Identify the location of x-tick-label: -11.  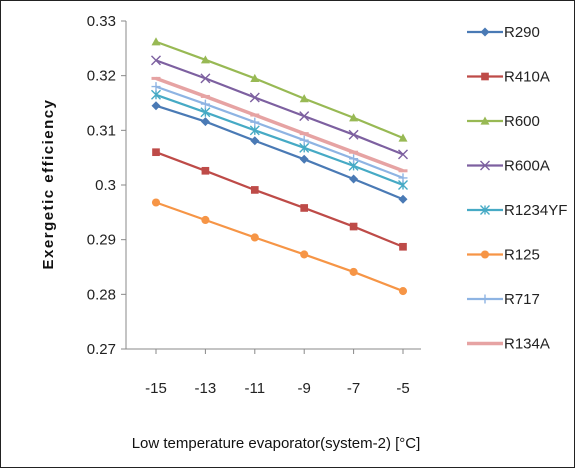
(255, 388).